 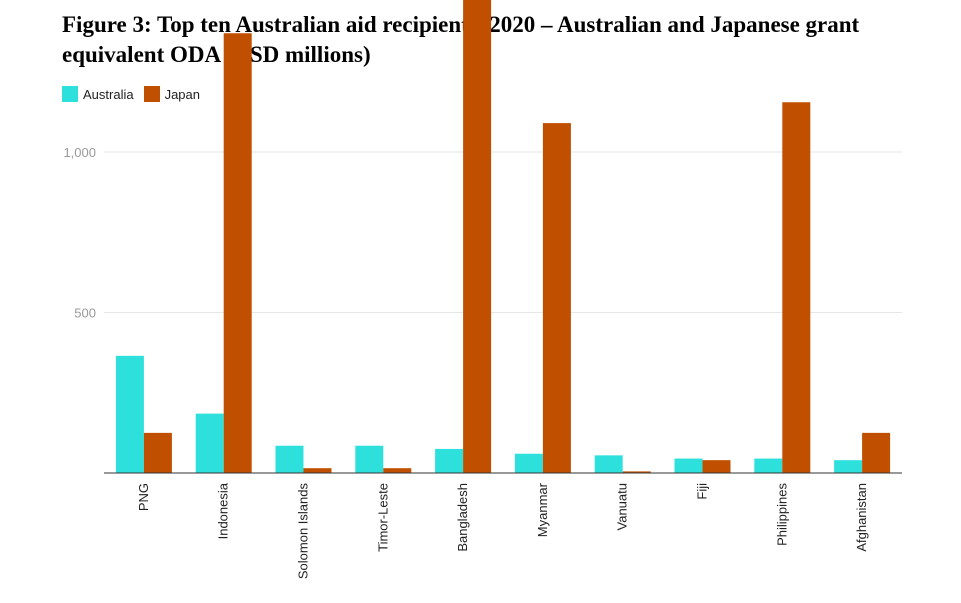 I want to click on x-category-label: Myanmar, so click(x=542, y=509).